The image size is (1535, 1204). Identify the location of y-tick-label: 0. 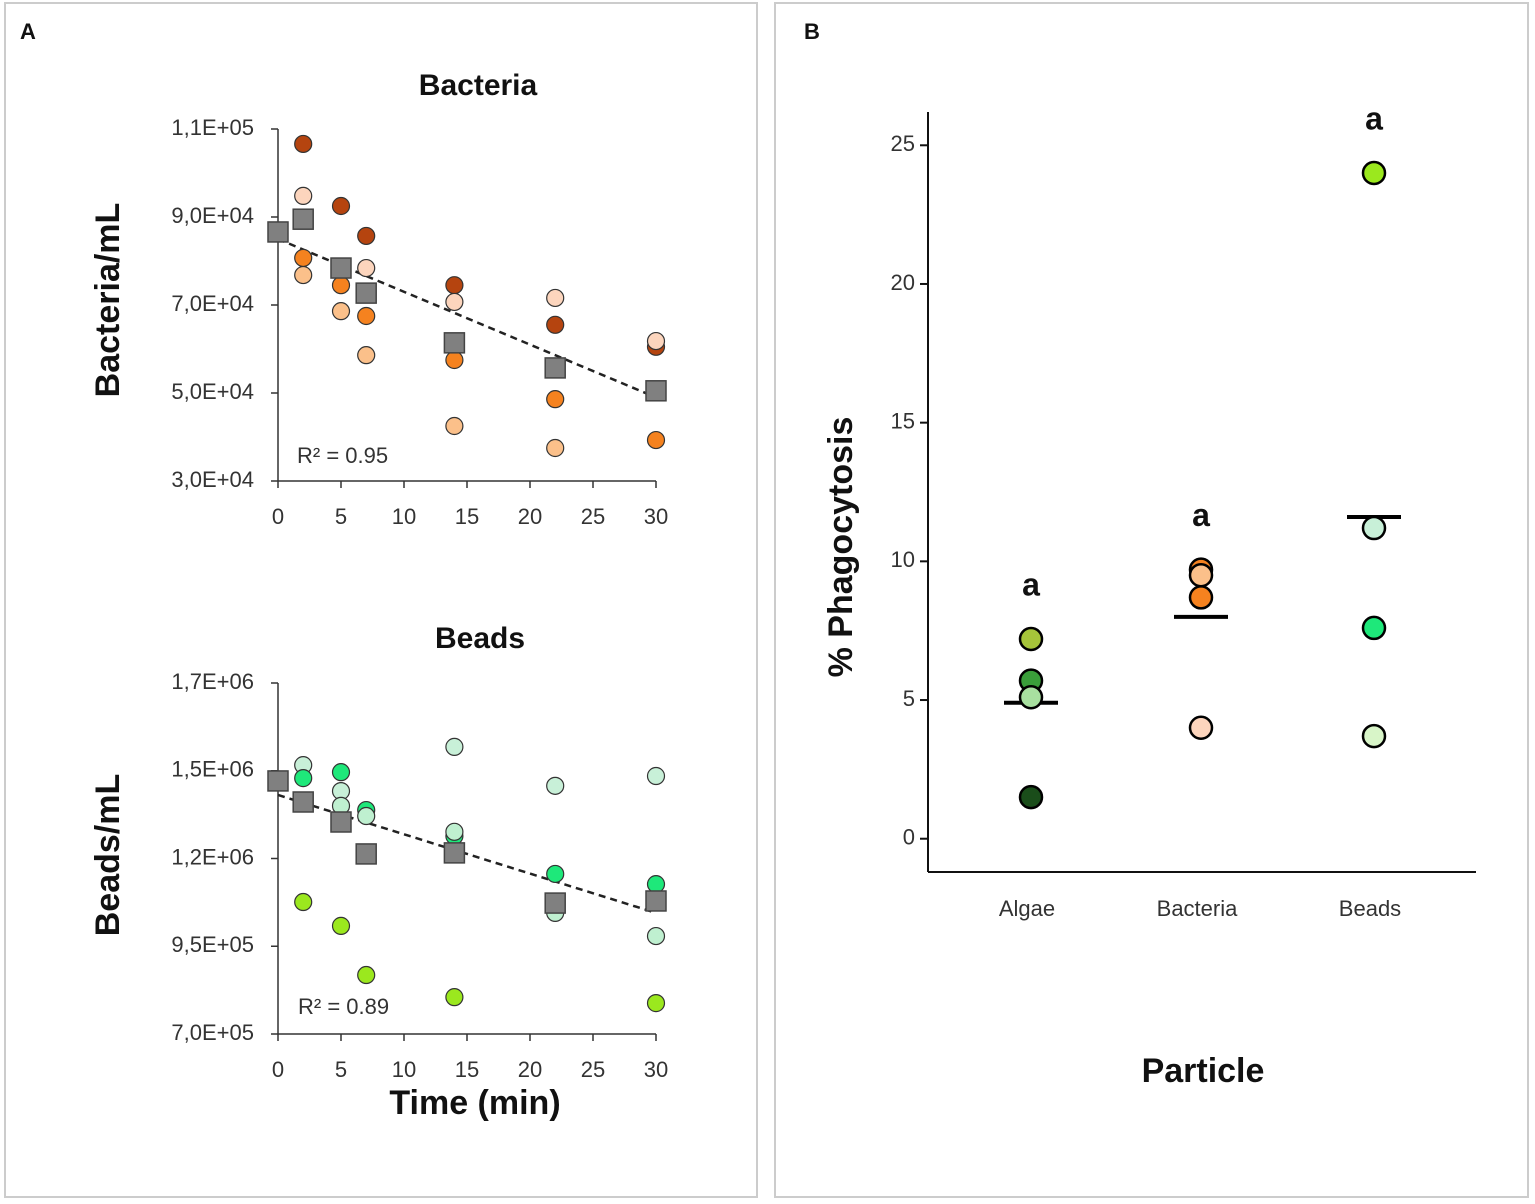
(909, 837).